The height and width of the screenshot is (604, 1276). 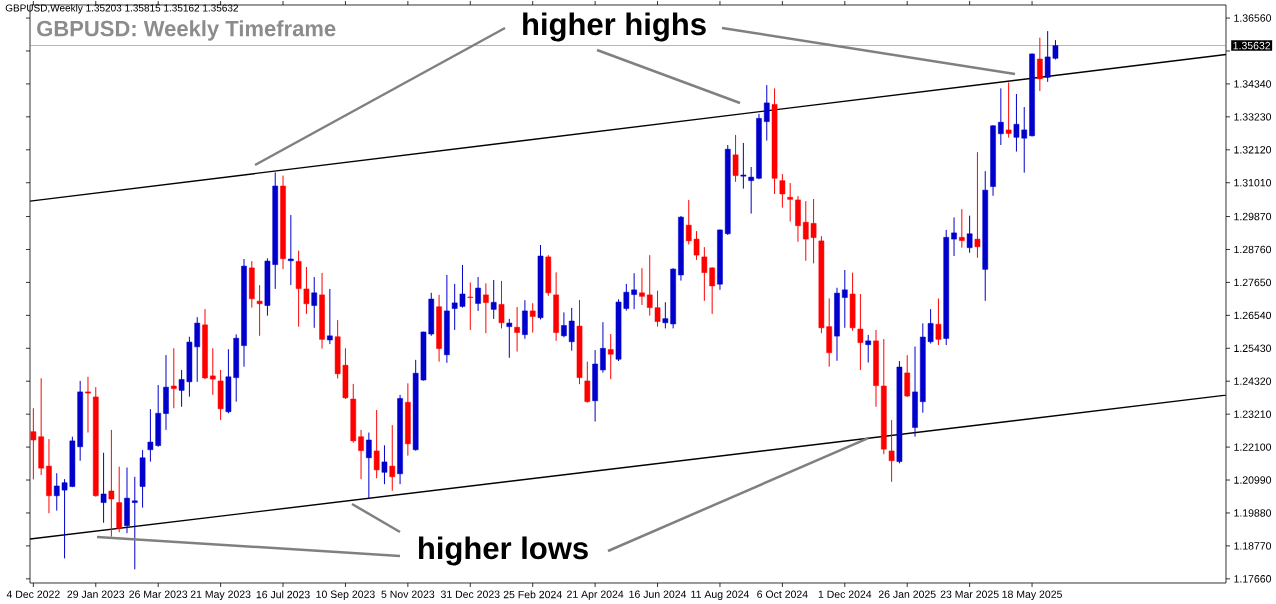 I want to click on y-tick-label: 1.34340, so click(x=1253, y=84).